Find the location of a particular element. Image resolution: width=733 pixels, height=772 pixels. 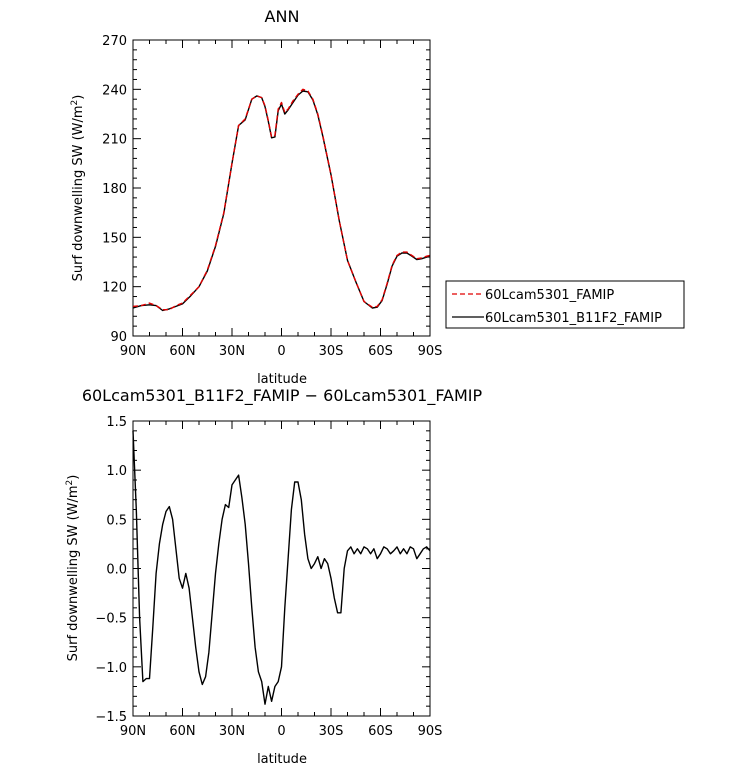

bottom-series-lines is located at coordinates (281, 567).